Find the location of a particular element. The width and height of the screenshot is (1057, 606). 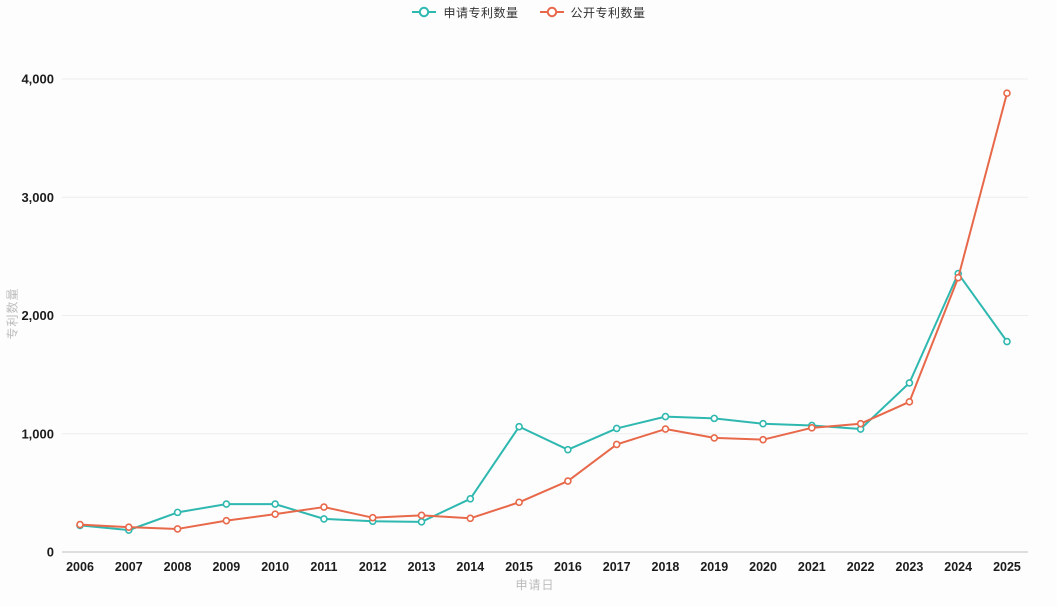

x-tick-label: 2016 is located at coordinates (568, 567).